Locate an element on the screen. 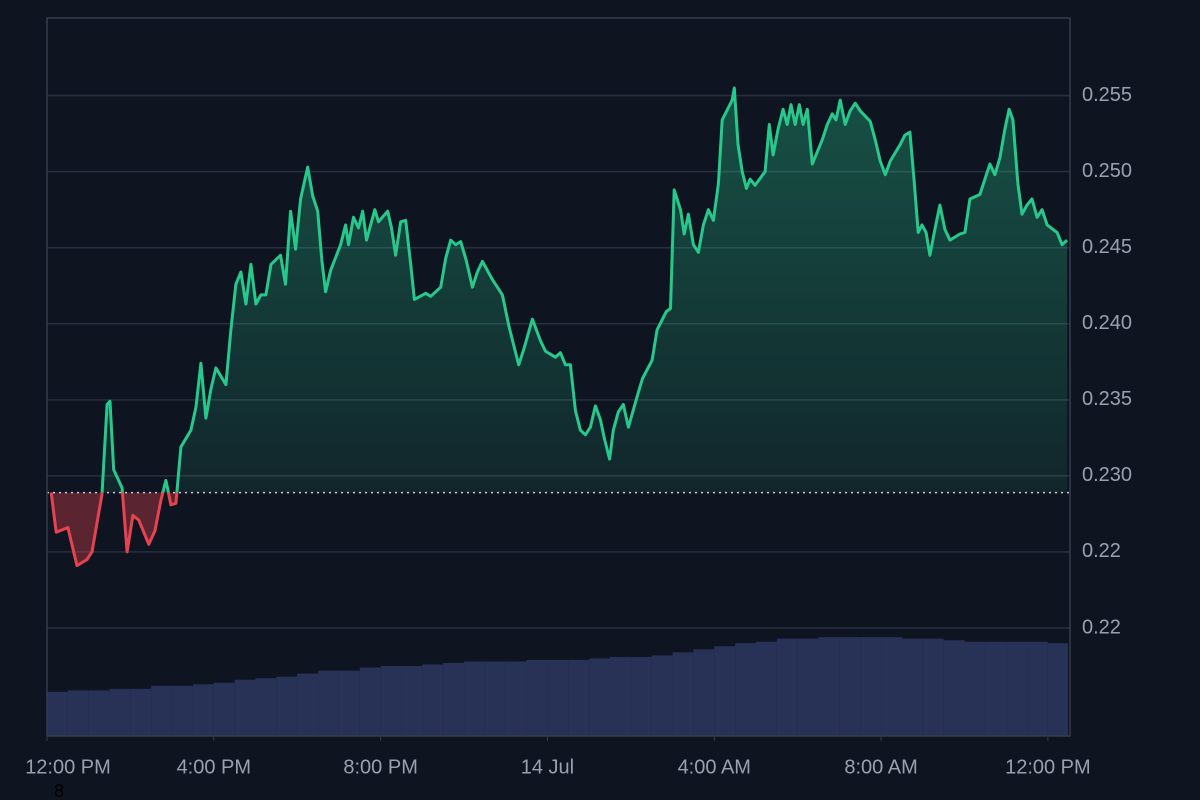 The width and height of the screenshot is (1200, 800). footnote: 8 is located at coordinates (59, 790).